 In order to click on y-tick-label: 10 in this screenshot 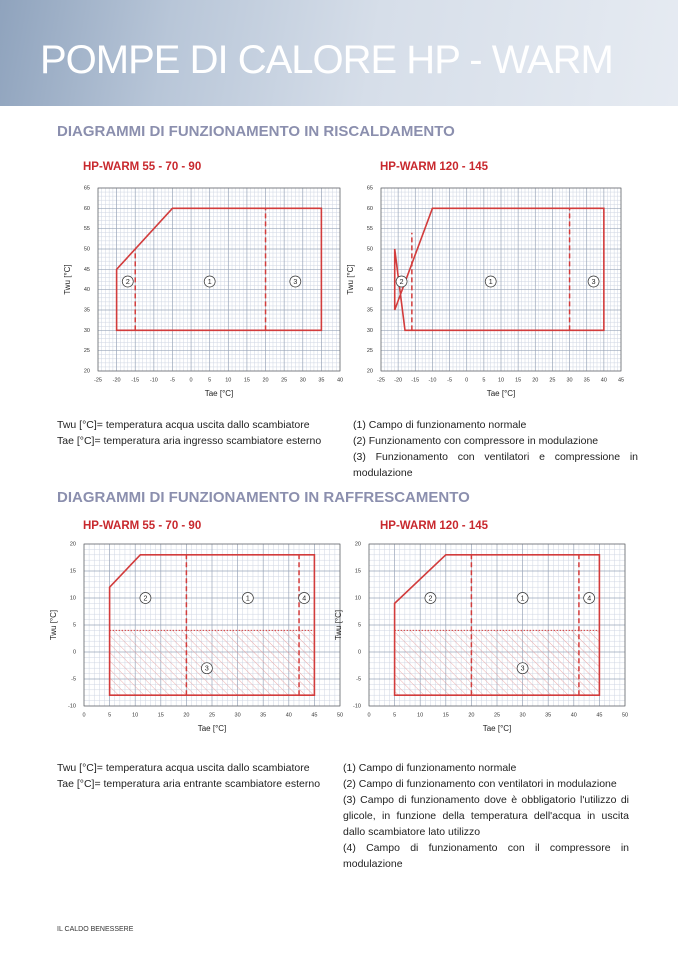, I will do `click(73, 598)`.